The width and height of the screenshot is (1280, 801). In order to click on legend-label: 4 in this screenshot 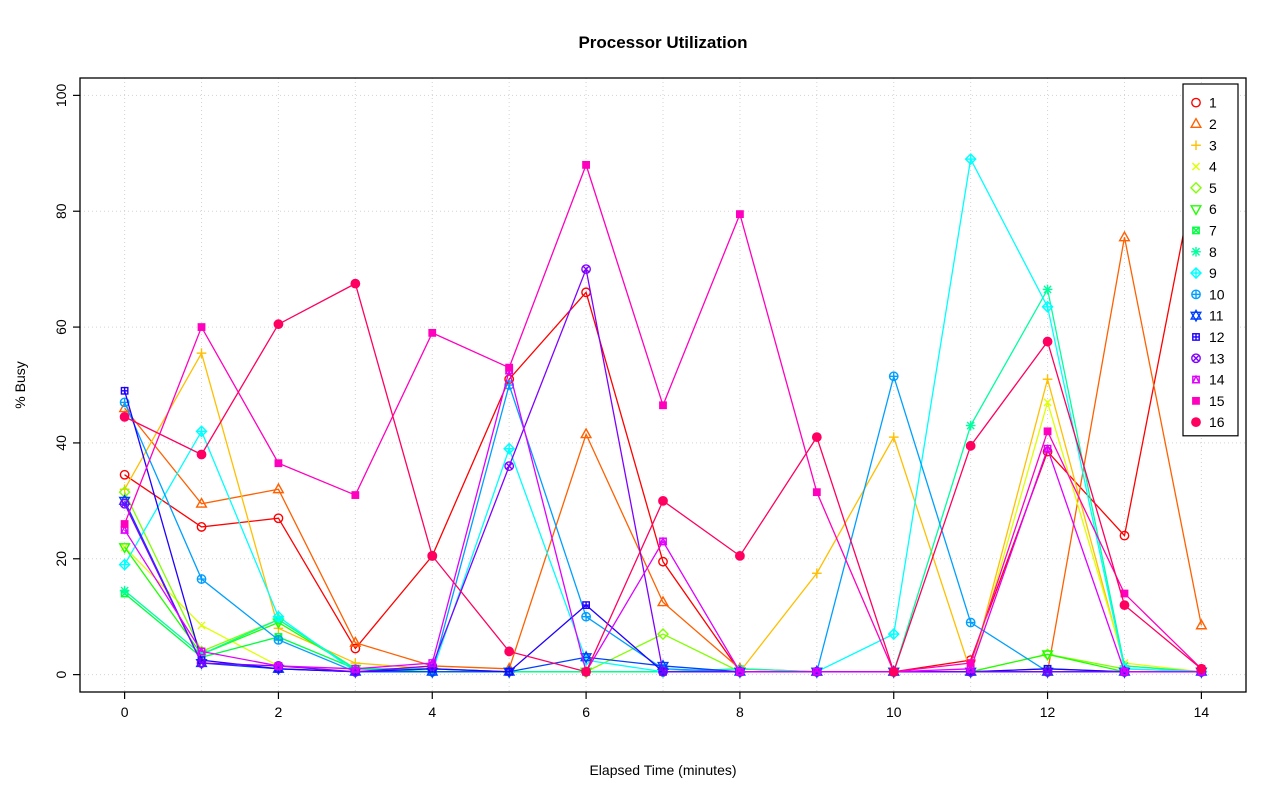, I will do `click(1213, 167)`.